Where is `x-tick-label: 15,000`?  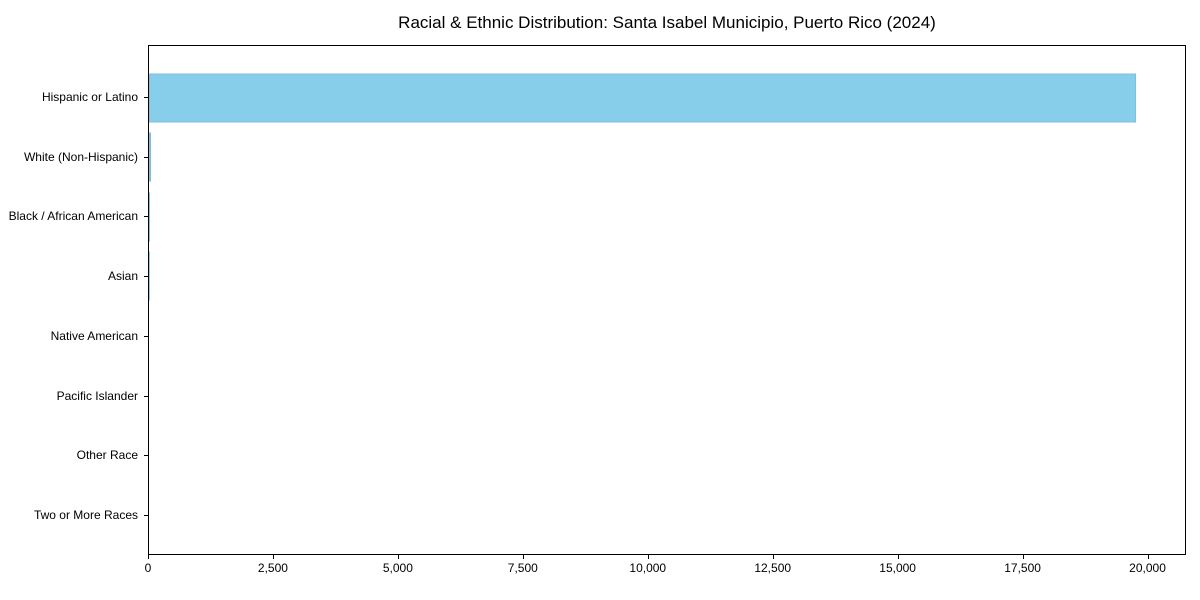
x-tick-label: 15,000 is located at coordinates (897, 568).